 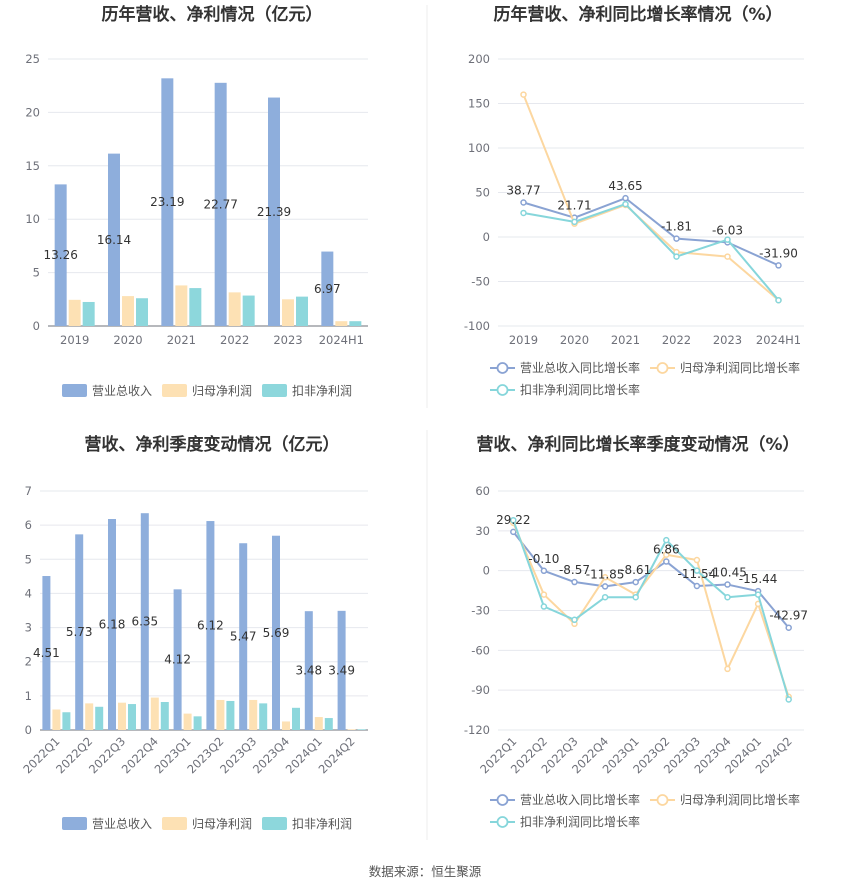 What do you see at coordinates (676, 238) in the screenshot?
I see `point-2022-s0` at bounding box center [676, 238].